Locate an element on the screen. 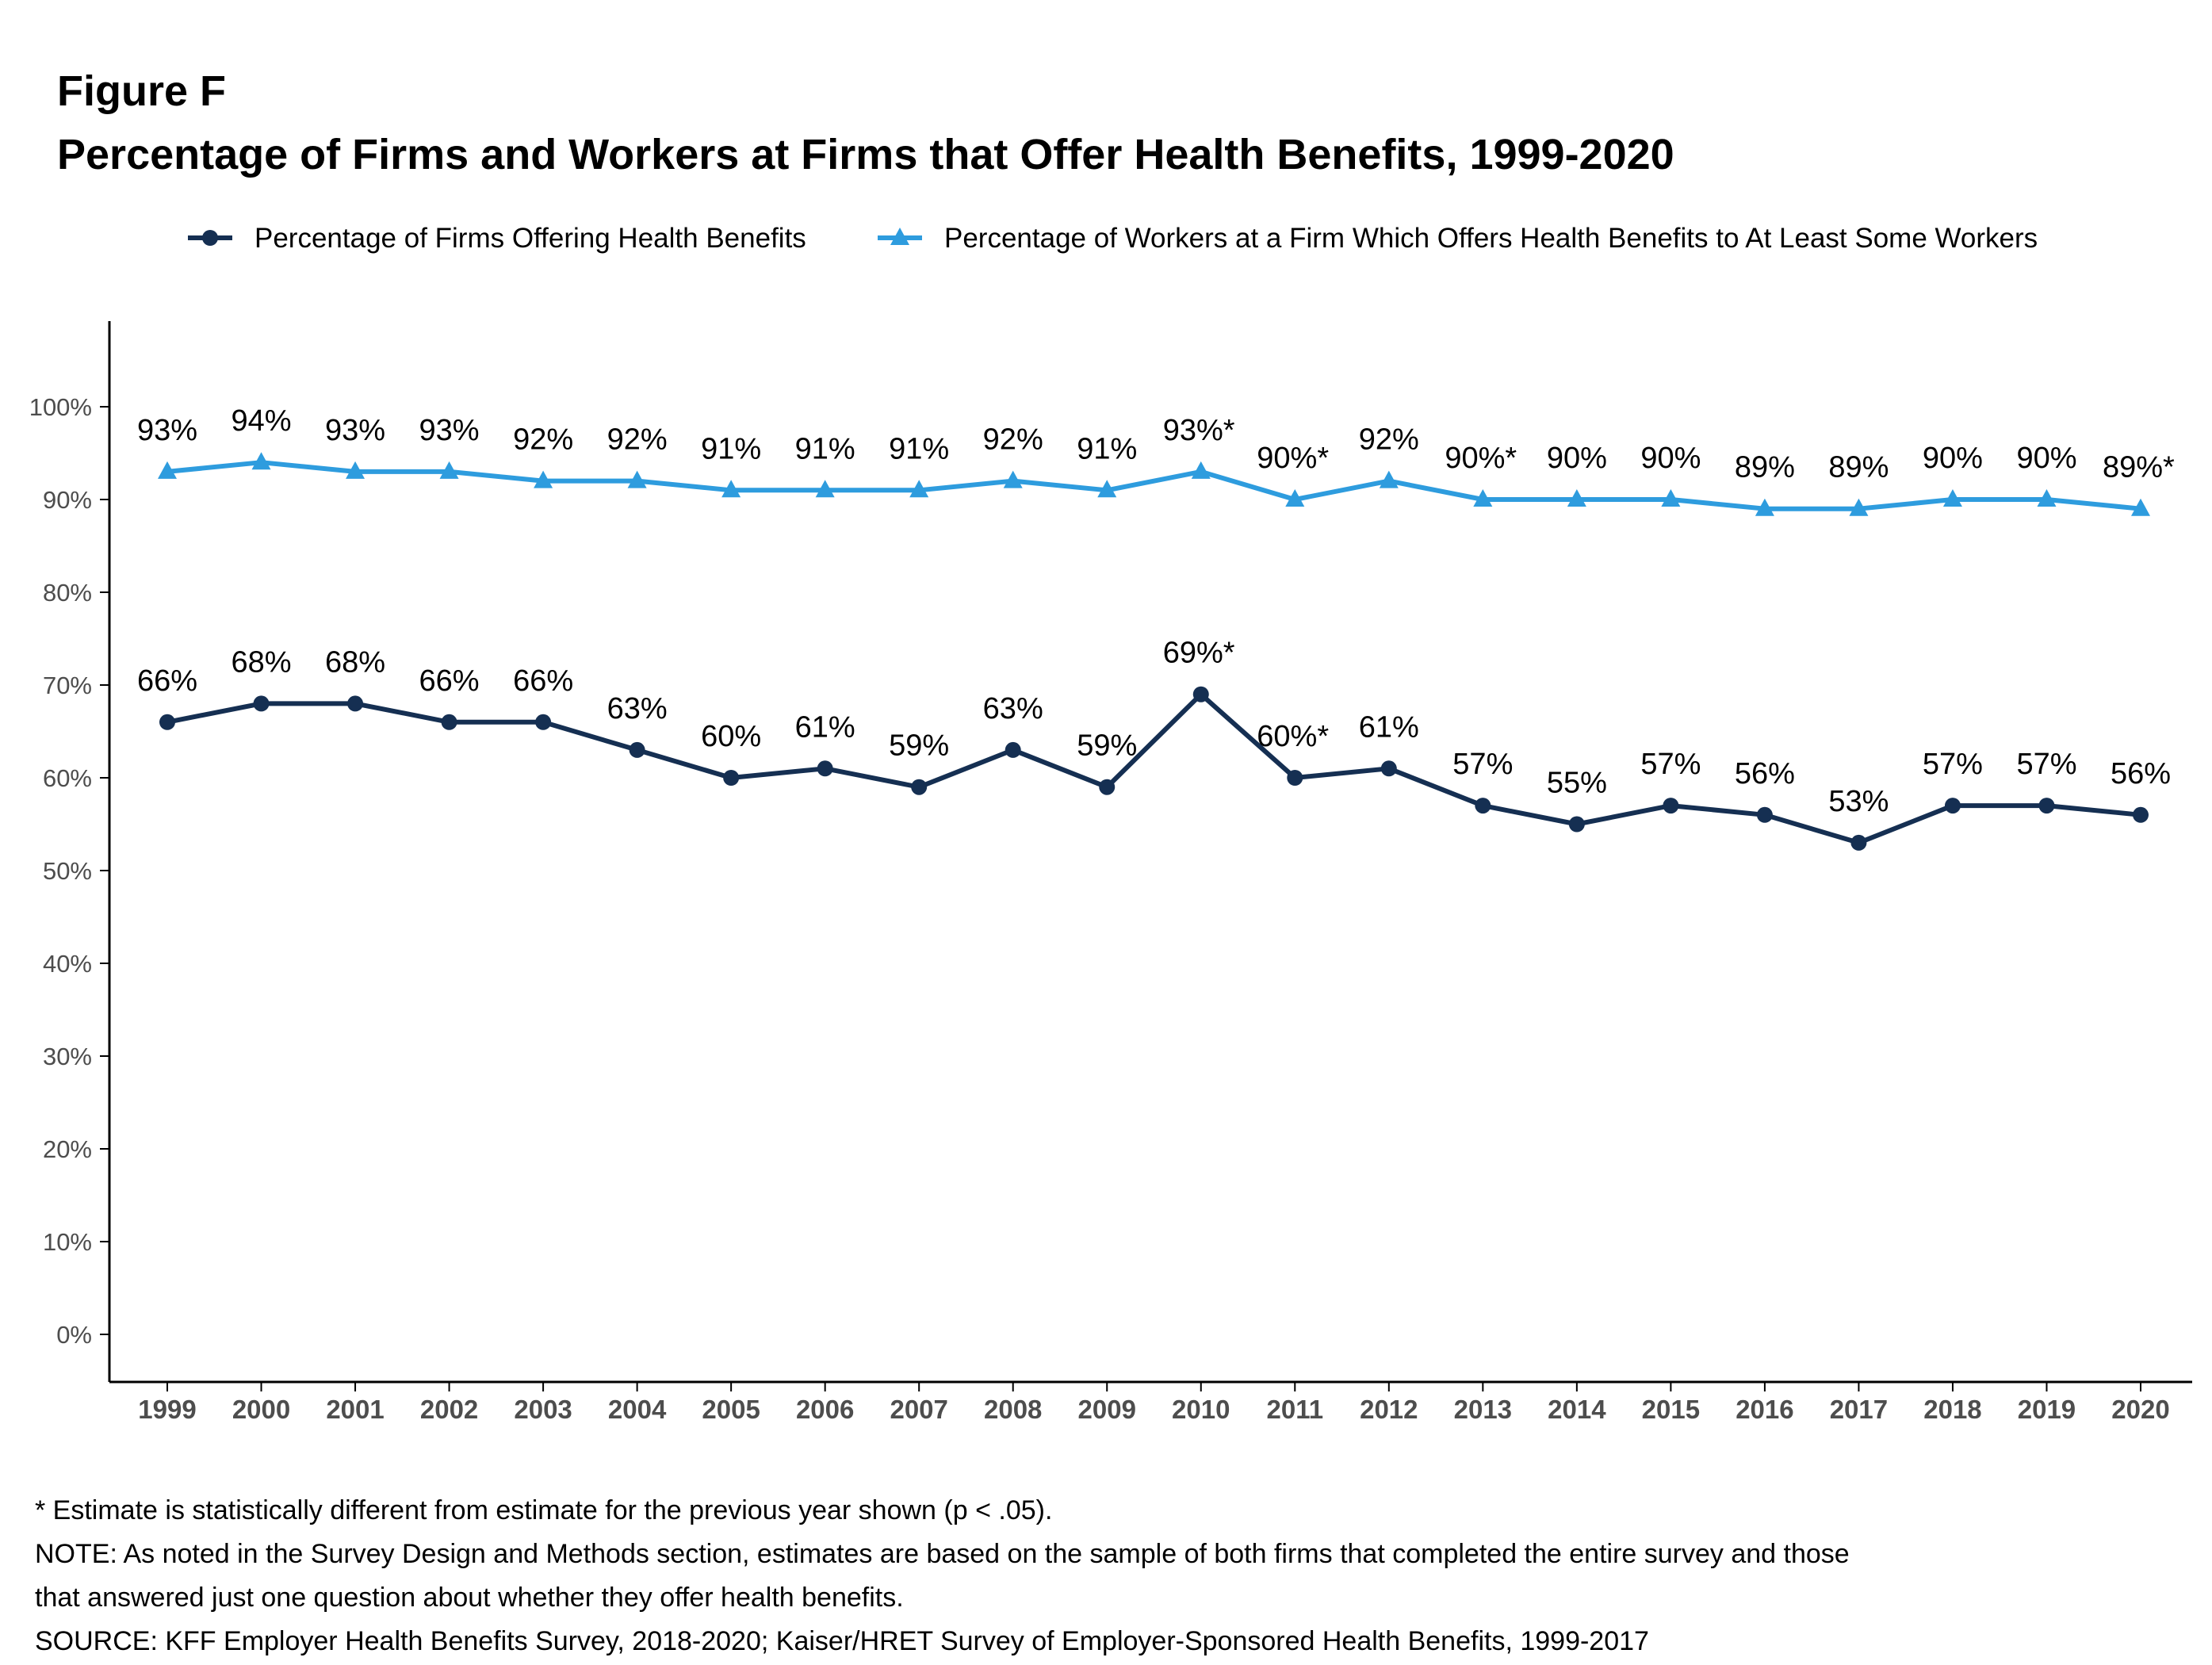 The image size is (2212, 1665). x-tick-label: 2019 is located at coordinates (2047, 1409).